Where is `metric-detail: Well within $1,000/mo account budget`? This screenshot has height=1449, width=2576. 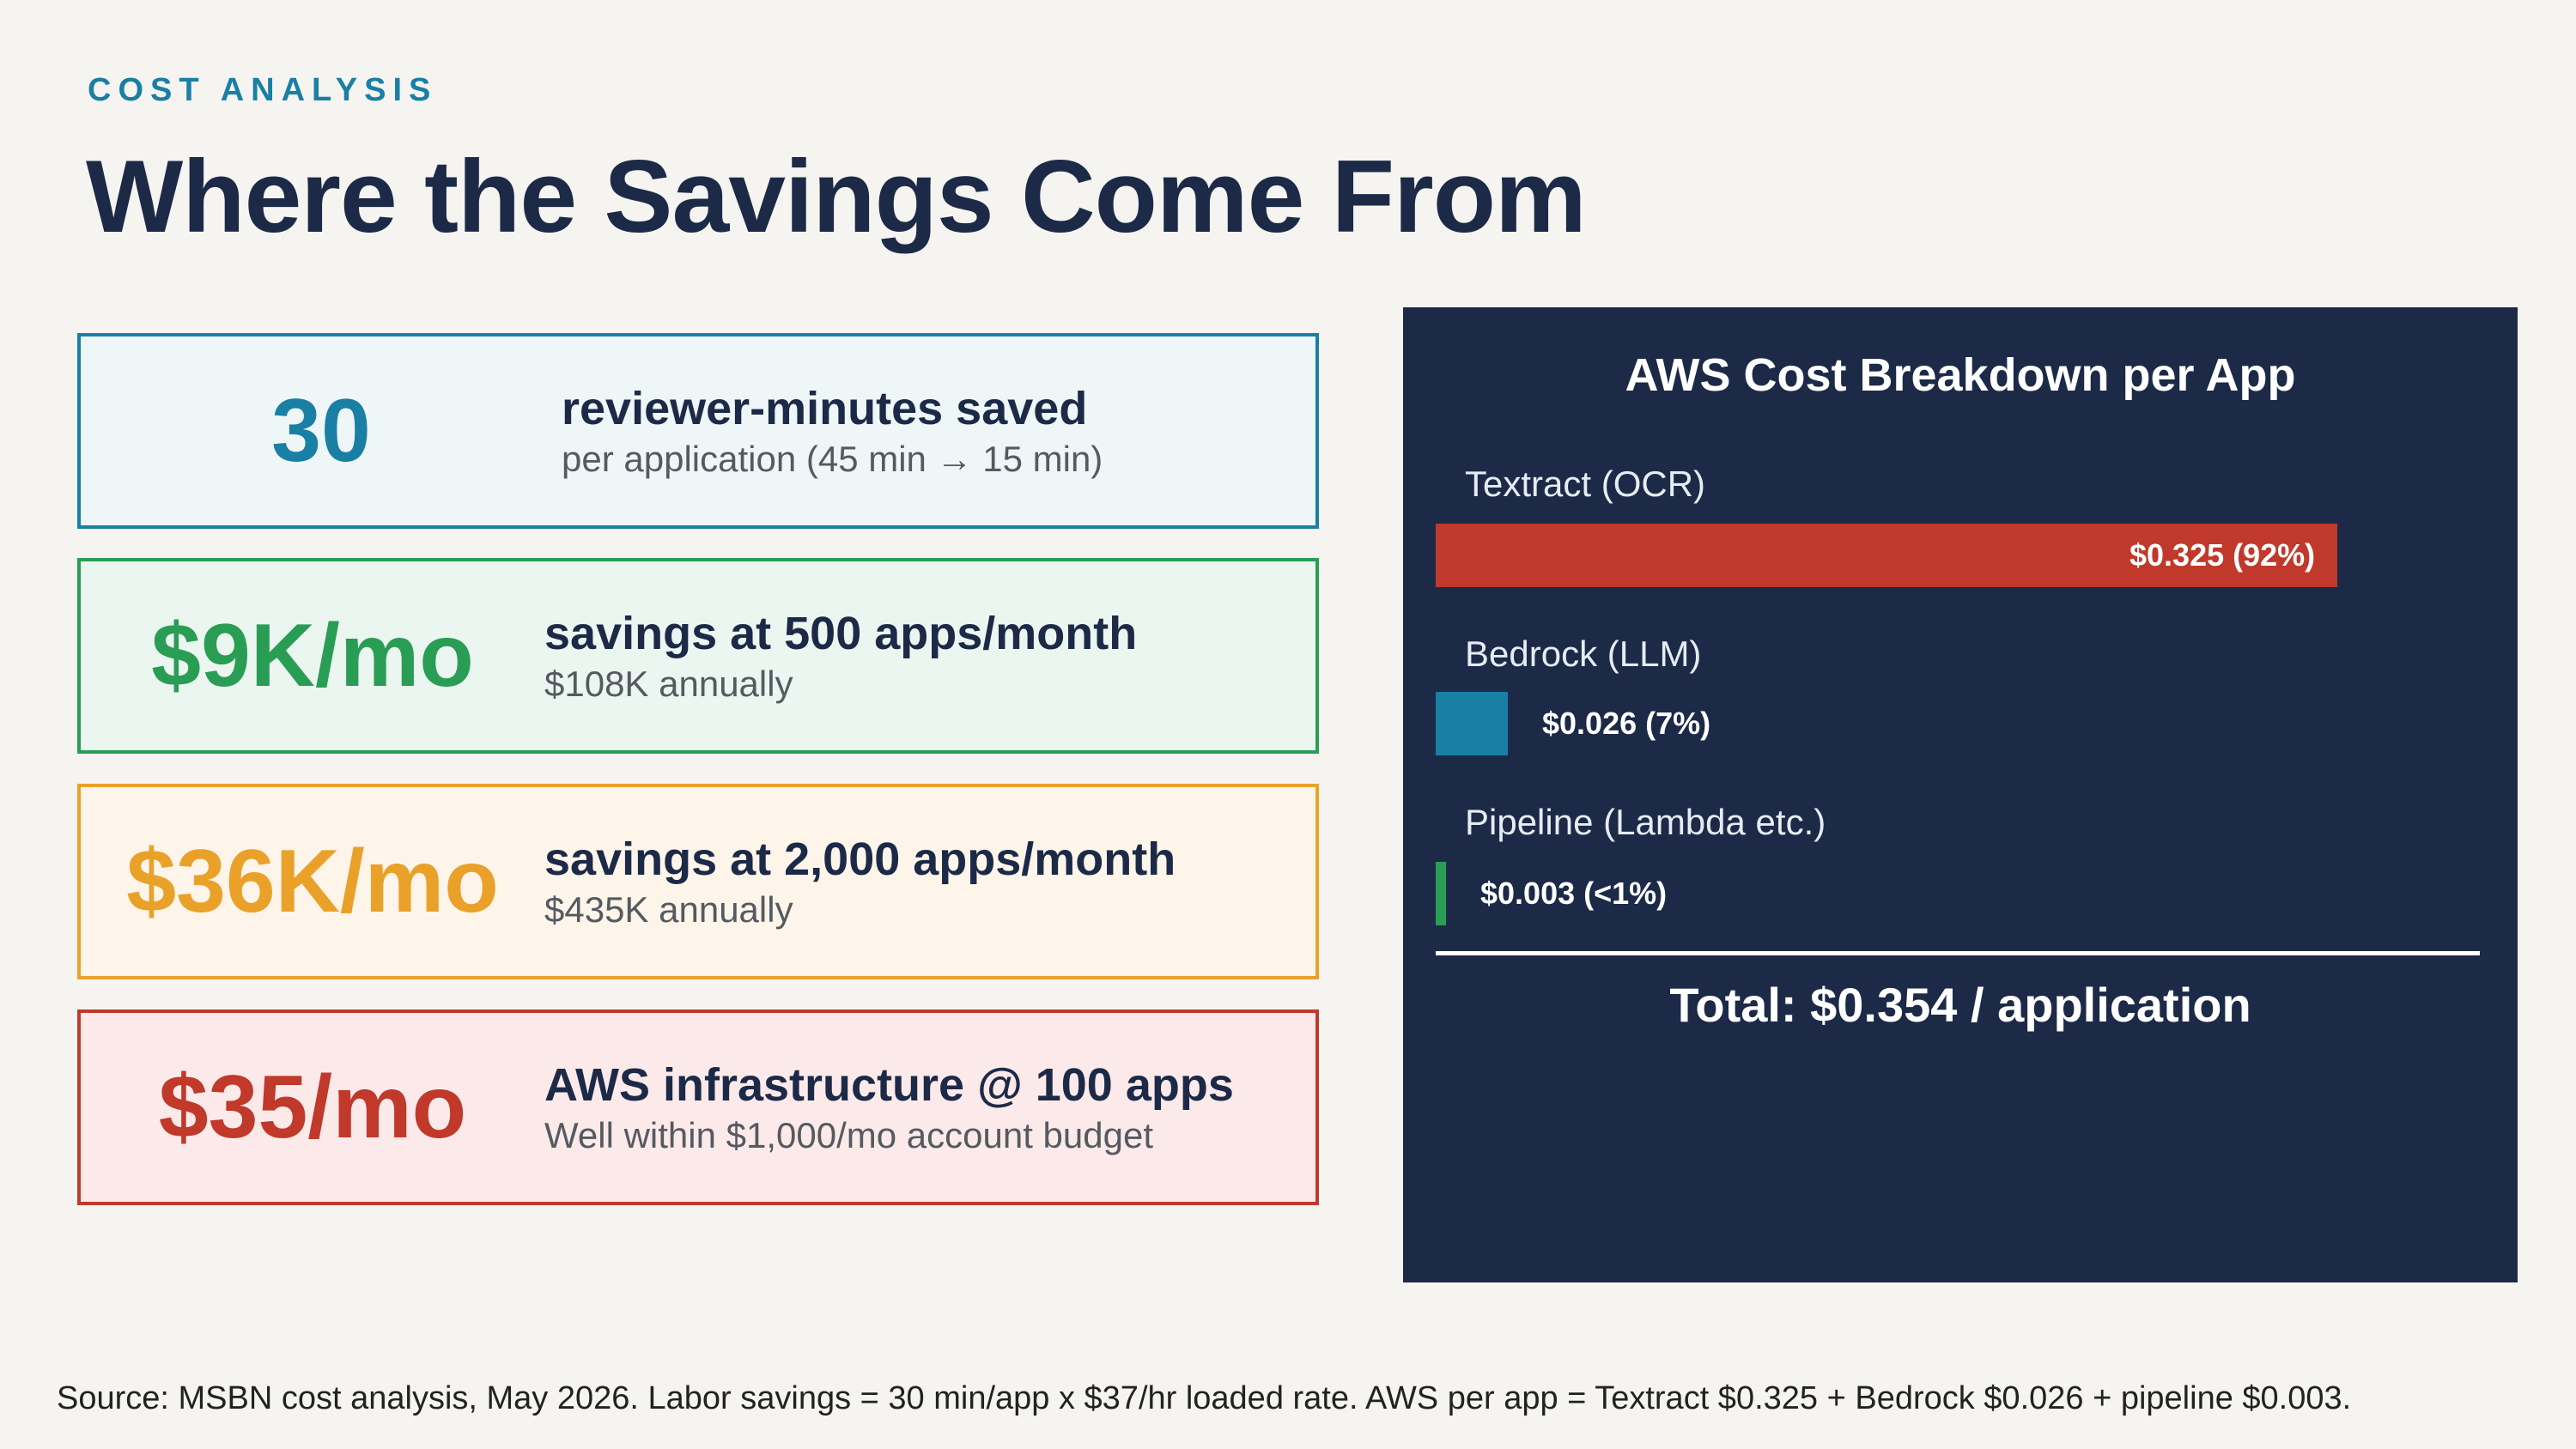 metric-detail: Well within $1,000/mo account budget is located at coordinates (848, 1135).